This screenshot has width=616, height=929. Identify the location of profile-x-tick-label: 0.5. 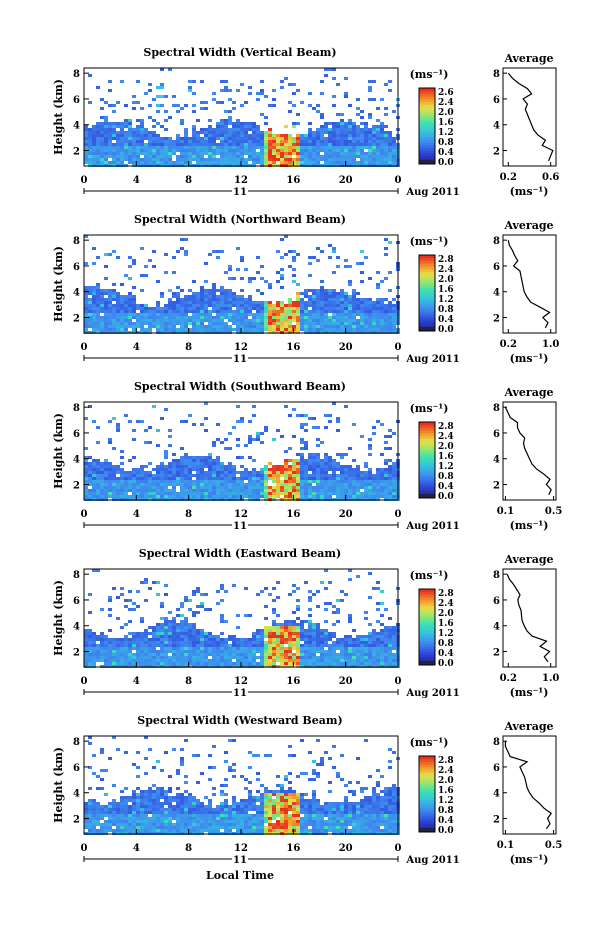
(553, 511).